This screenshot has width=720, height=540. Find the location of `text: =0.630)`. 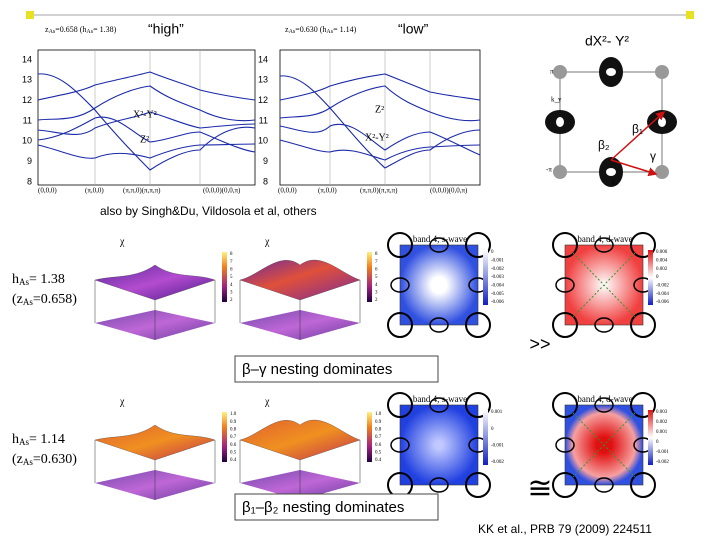

text: =0.630) is located at coordinates (55, 459).